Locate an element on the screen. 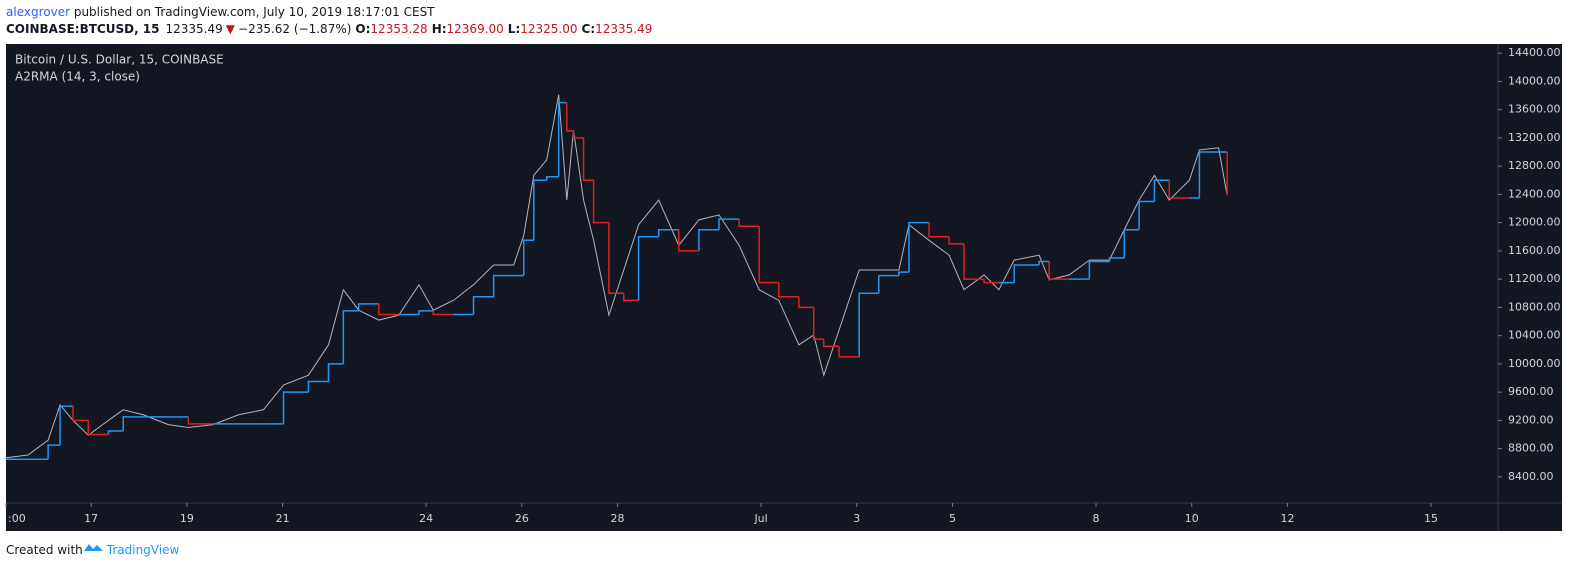 The width and height of the screenshot is (1569, 568). footer: Created with TradingView is located at coordinates (92, 550).